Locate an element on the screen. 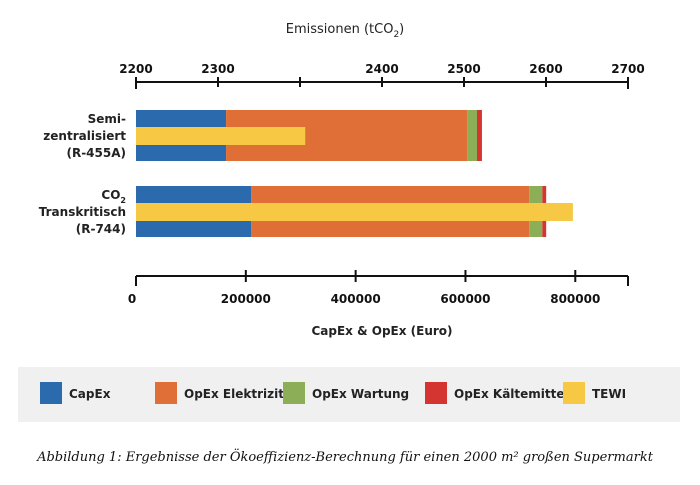 Image resolution: width=700 pixels, height=485 pixels. category-label: zentralisiert is located at coordinates (84, 136).